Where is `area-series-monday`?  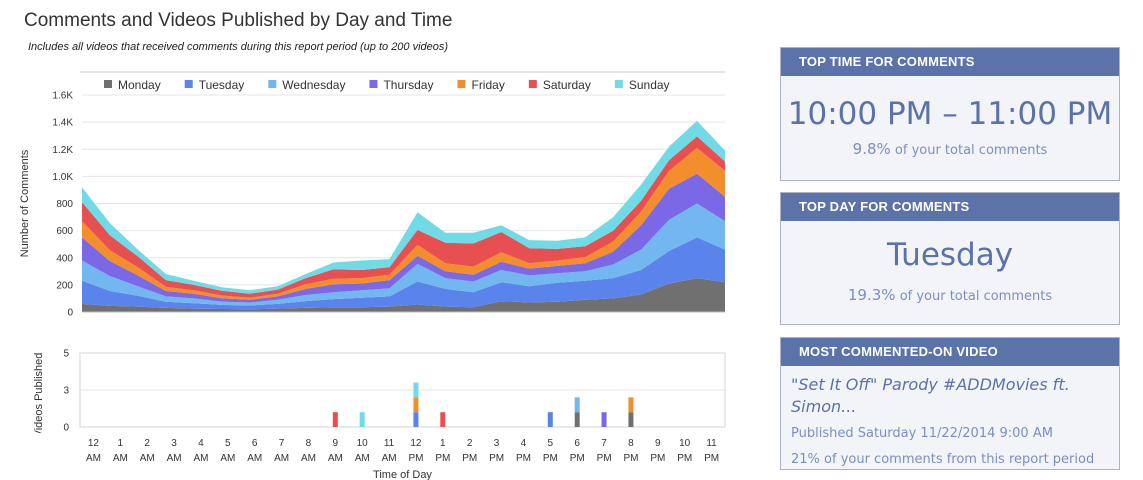
area-series-monday is located at coordinates (403, 295).